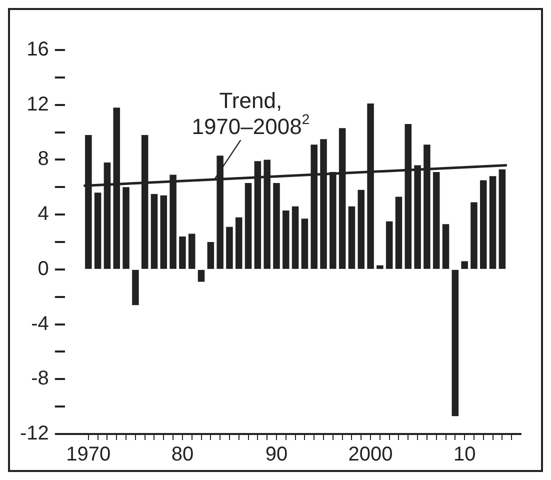 This screenshot has height=480, width=551. I want to click on y-tick-label: 4, so click(43, 214).